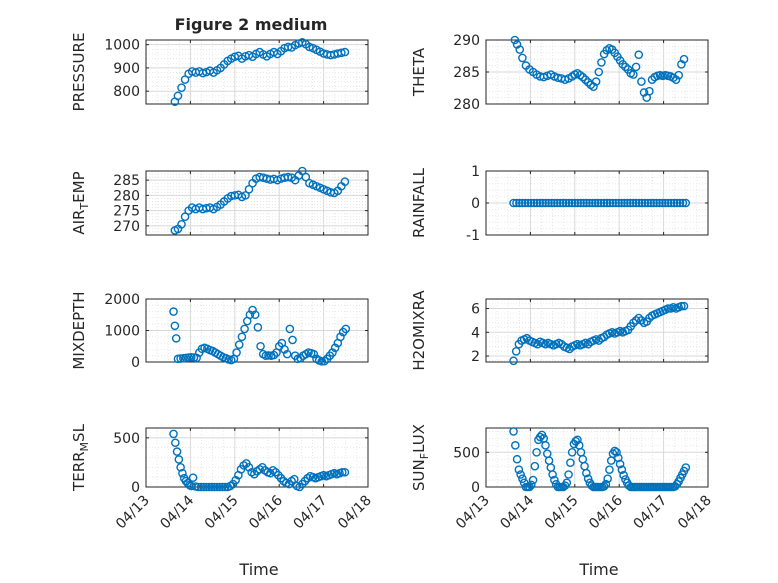 Image resolution: width=778 pixels, height=583 pixels. Describe the element at coordinates (695, 513) in the screenshot. I see `x-tick-label: 04/18` at that location.